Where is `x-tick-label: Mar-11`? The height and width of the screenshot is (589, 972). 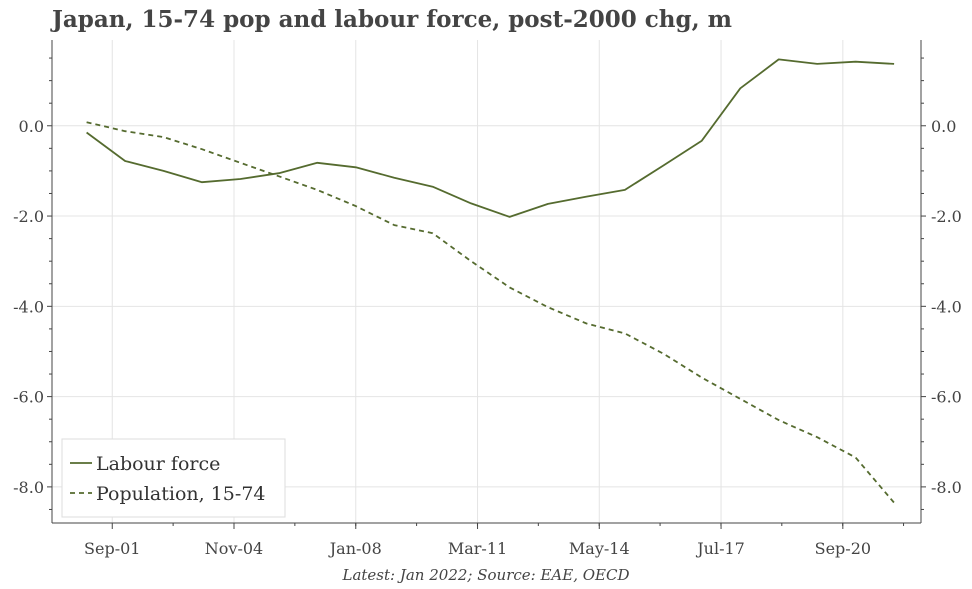 x-tick-label: Mar-11 is located at coordinates (477, 548).